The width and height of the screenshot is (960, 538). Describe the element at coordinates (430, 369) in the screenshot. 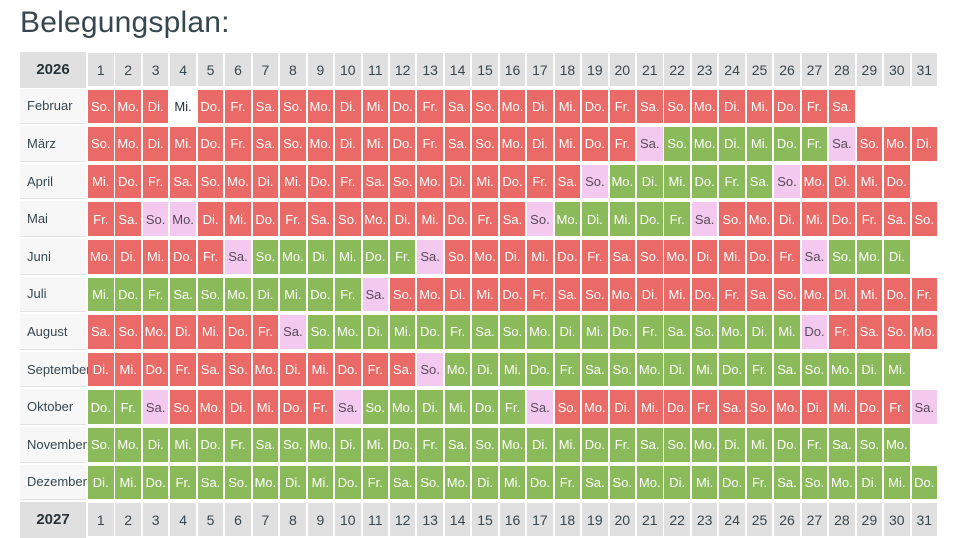

I see `day-cell-changeover: So.` at that location.